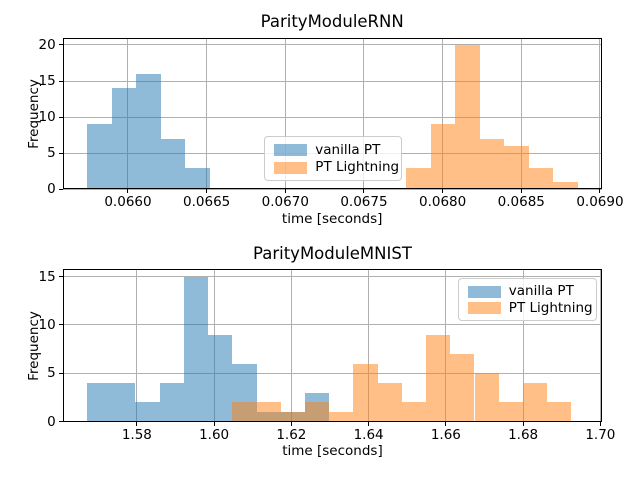 The height and width of the screenshot is (480, 640). Describe the element at coordinates (443, 202) in the screenshot. I see `x-tick-label: 0.0680` at that location.